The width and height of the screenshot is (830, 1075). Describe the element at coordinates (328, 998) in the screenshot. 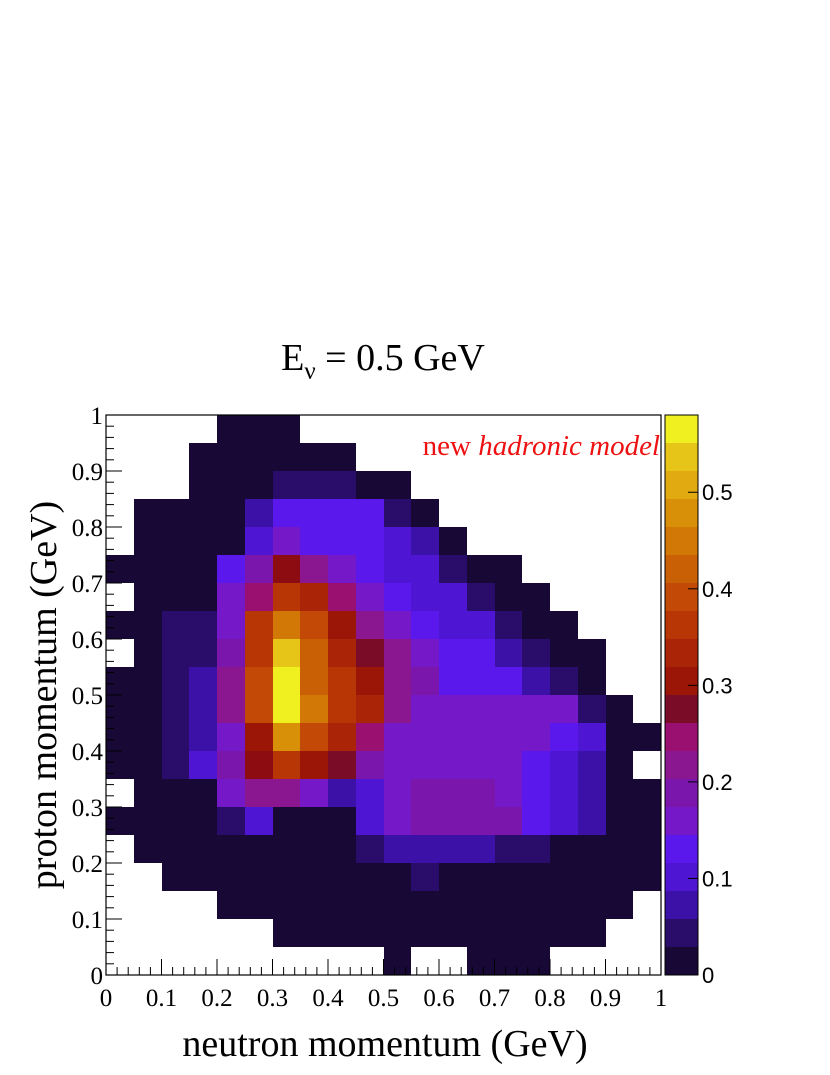

I see `x-tick-label: 0.4` at that location.